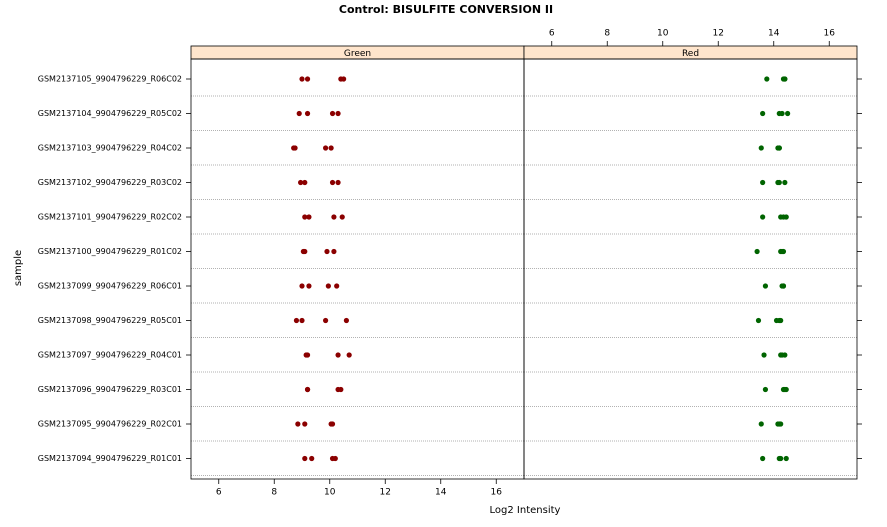 Image resolution: width=887 pixels, height=527 pixels. What do you see at coordinates (110, 251) in the screenshot?
I see `y-tick-label: GSM2137100_9904796229_R01C02` at bounding box center [110, 251].